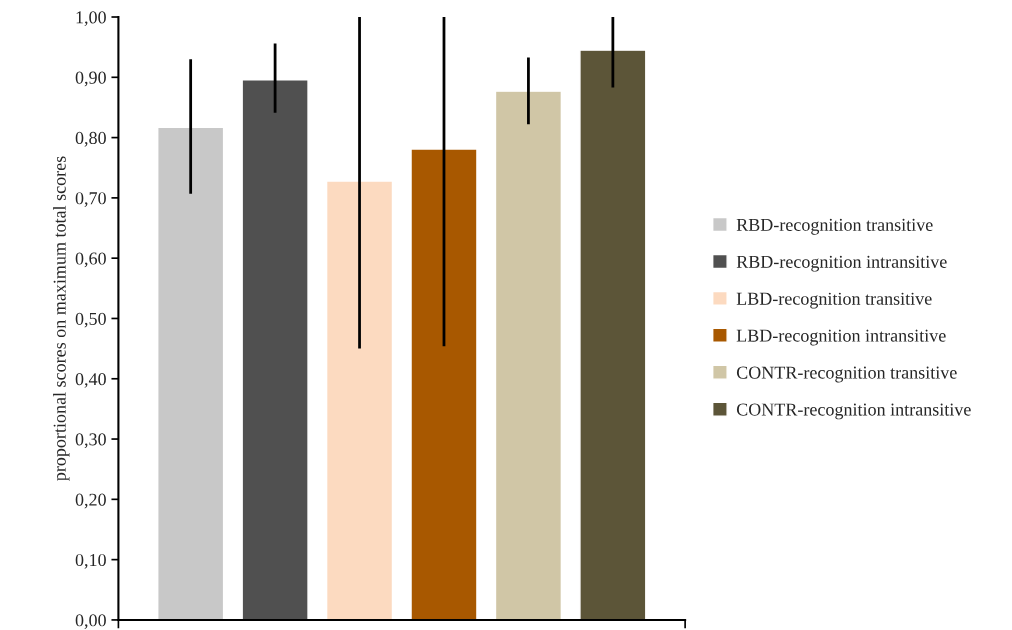  What do you see at coordinates (834, 226) in the screenshot?
I see `legend-label: RBD-recognition transitive` at bounding box center [834, 226].